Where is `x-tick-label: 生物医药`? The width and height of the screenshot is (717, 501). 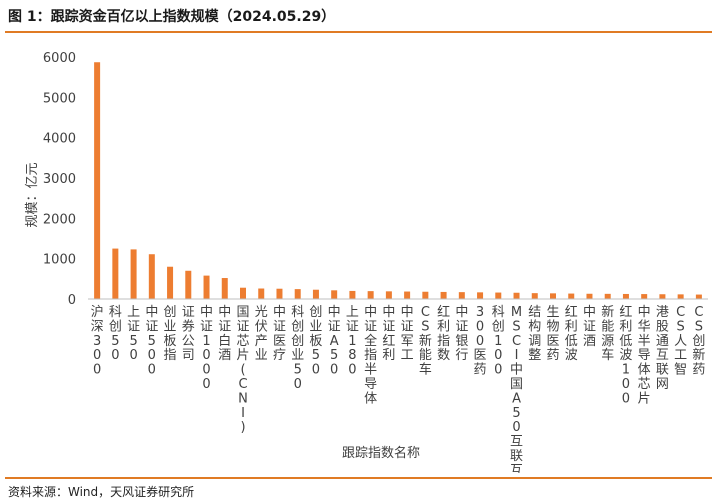
x-tick-label: 生物医药 is located at coordinates (552, 334).